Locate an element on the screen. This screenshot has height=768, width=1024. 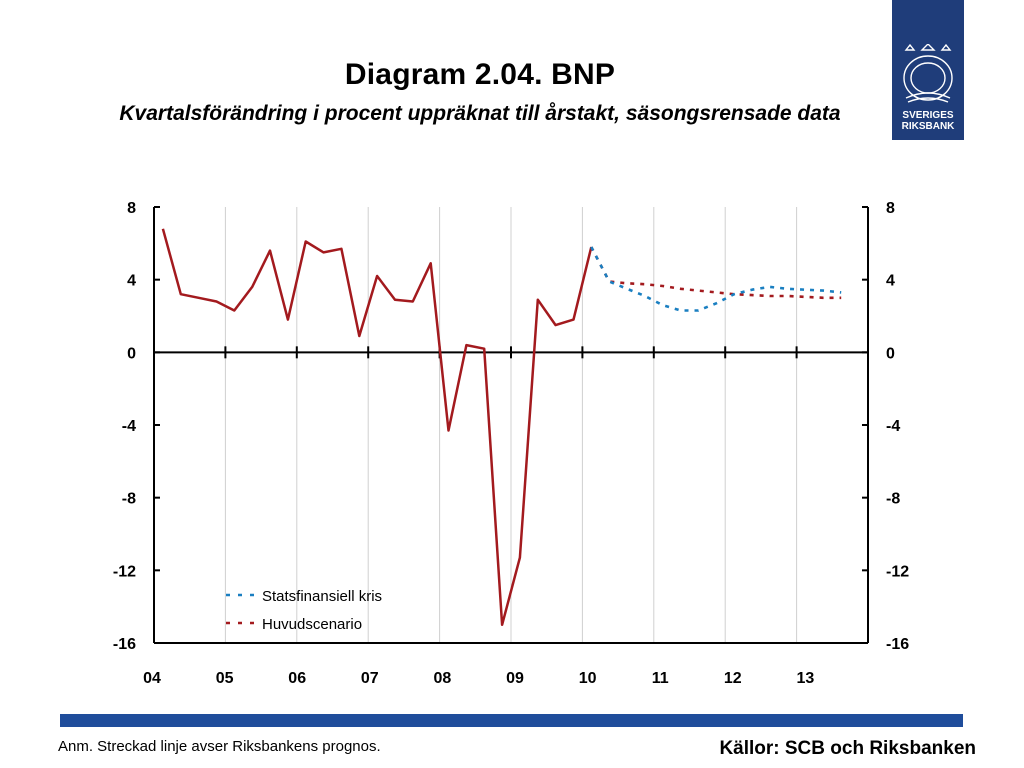
logo-text-line1: SVERIGES is located at coordinates (928, 115).